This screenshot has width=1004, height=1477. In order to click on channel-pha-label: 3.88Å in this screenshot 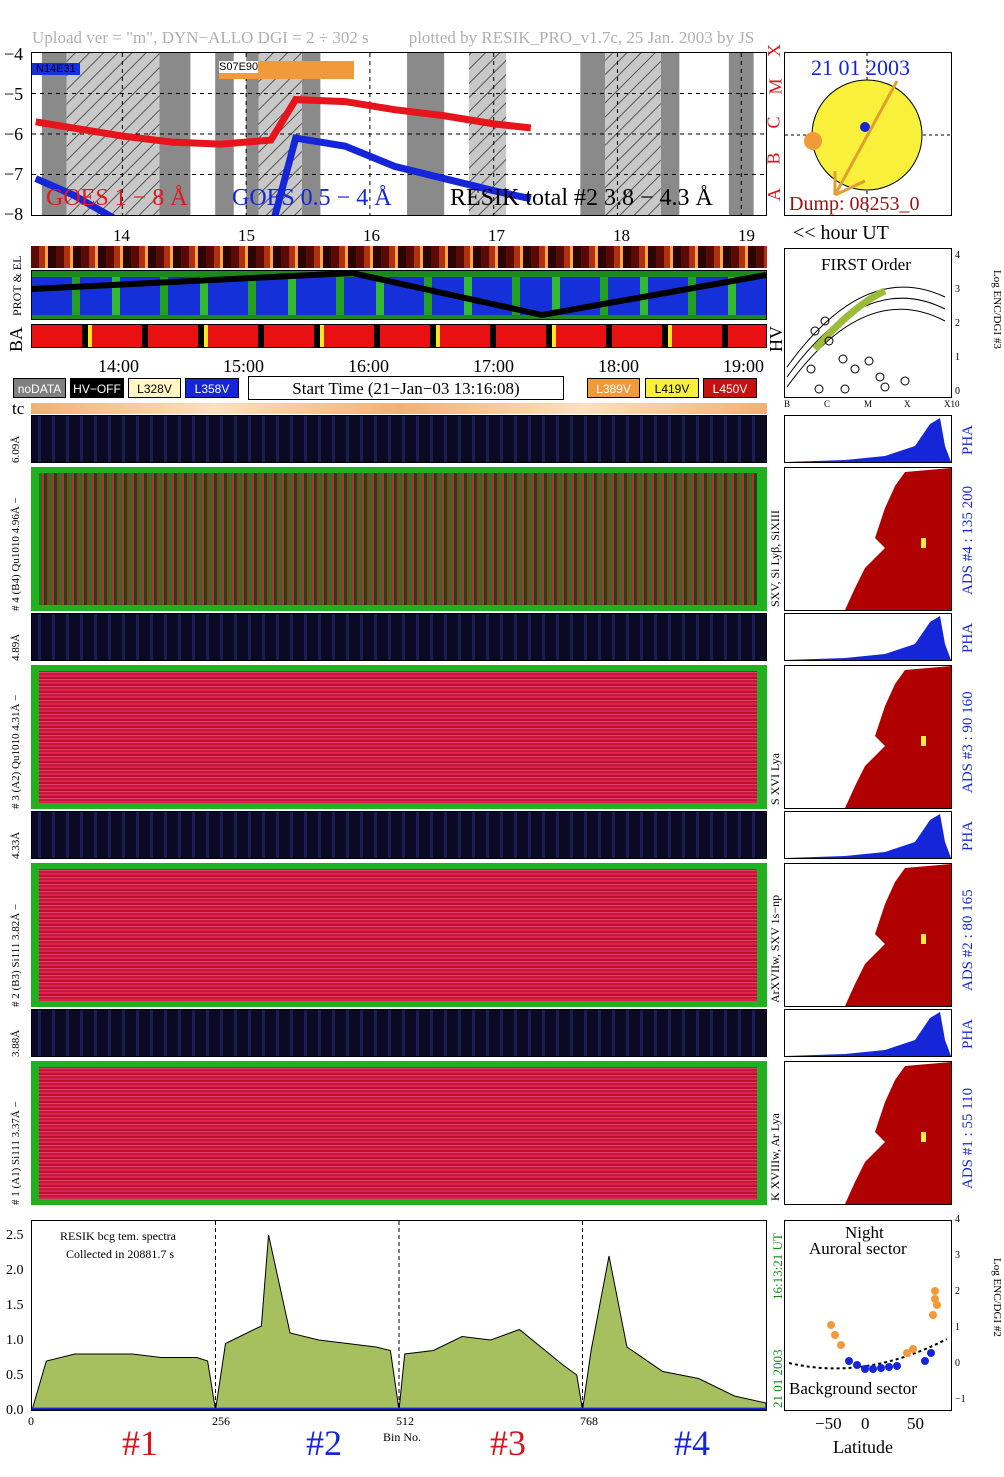, I will do `click(16, 1043)`.